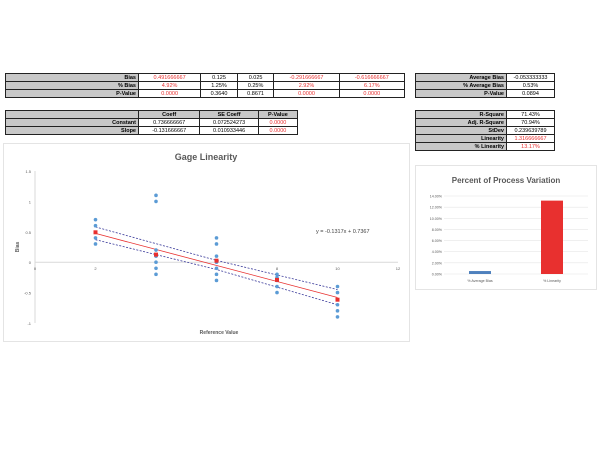  Describe the element at coordinates (437, 275) in the screenshot. I see `y-tick-label: 0.00%` at that location.